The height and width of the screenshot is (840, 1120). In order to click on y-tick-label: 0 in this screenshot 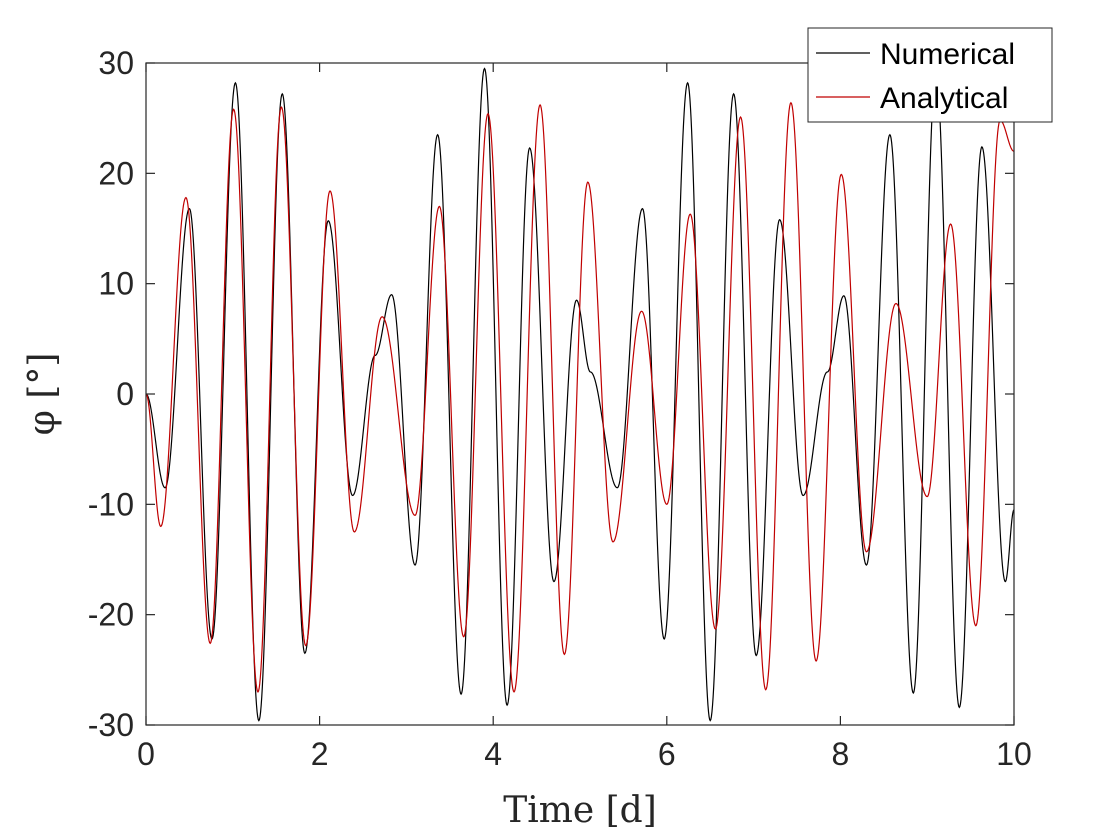, I will do `click(125, 394)`.